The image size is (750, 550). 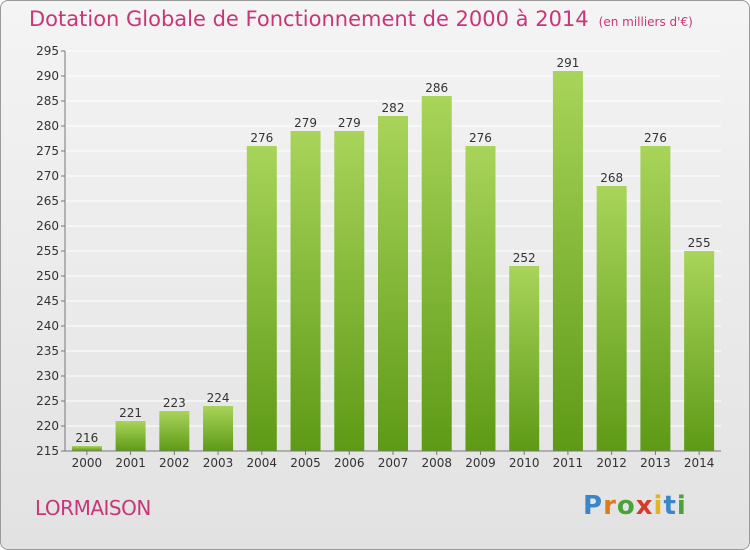 I want to click on y-tick-label: 295, so click(x=47, y=51).